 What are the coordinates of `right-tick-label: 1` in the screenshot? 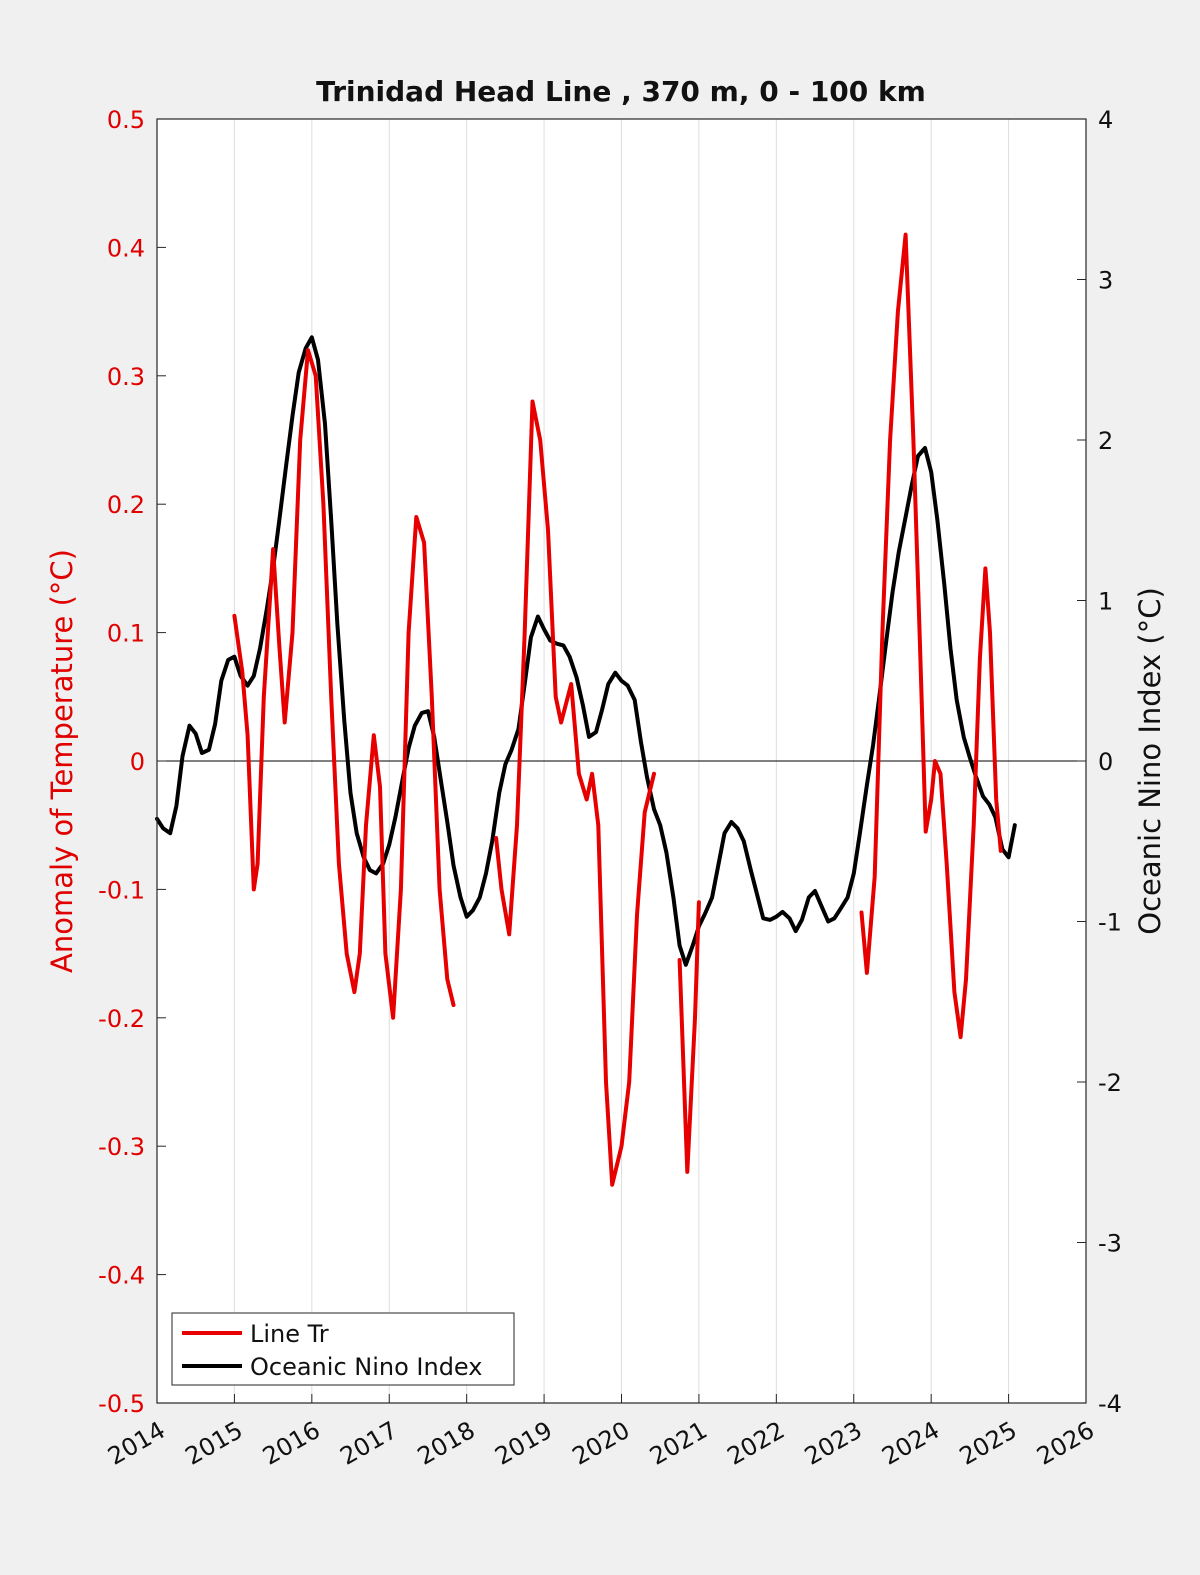 It's located at (1105, 602).